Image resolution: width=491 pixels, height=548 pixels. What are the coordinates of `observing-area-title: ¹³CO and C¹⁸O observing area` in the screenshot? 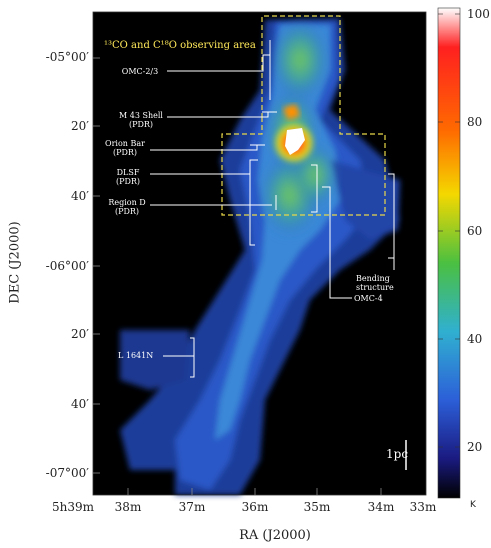 It's located at (180, 45).